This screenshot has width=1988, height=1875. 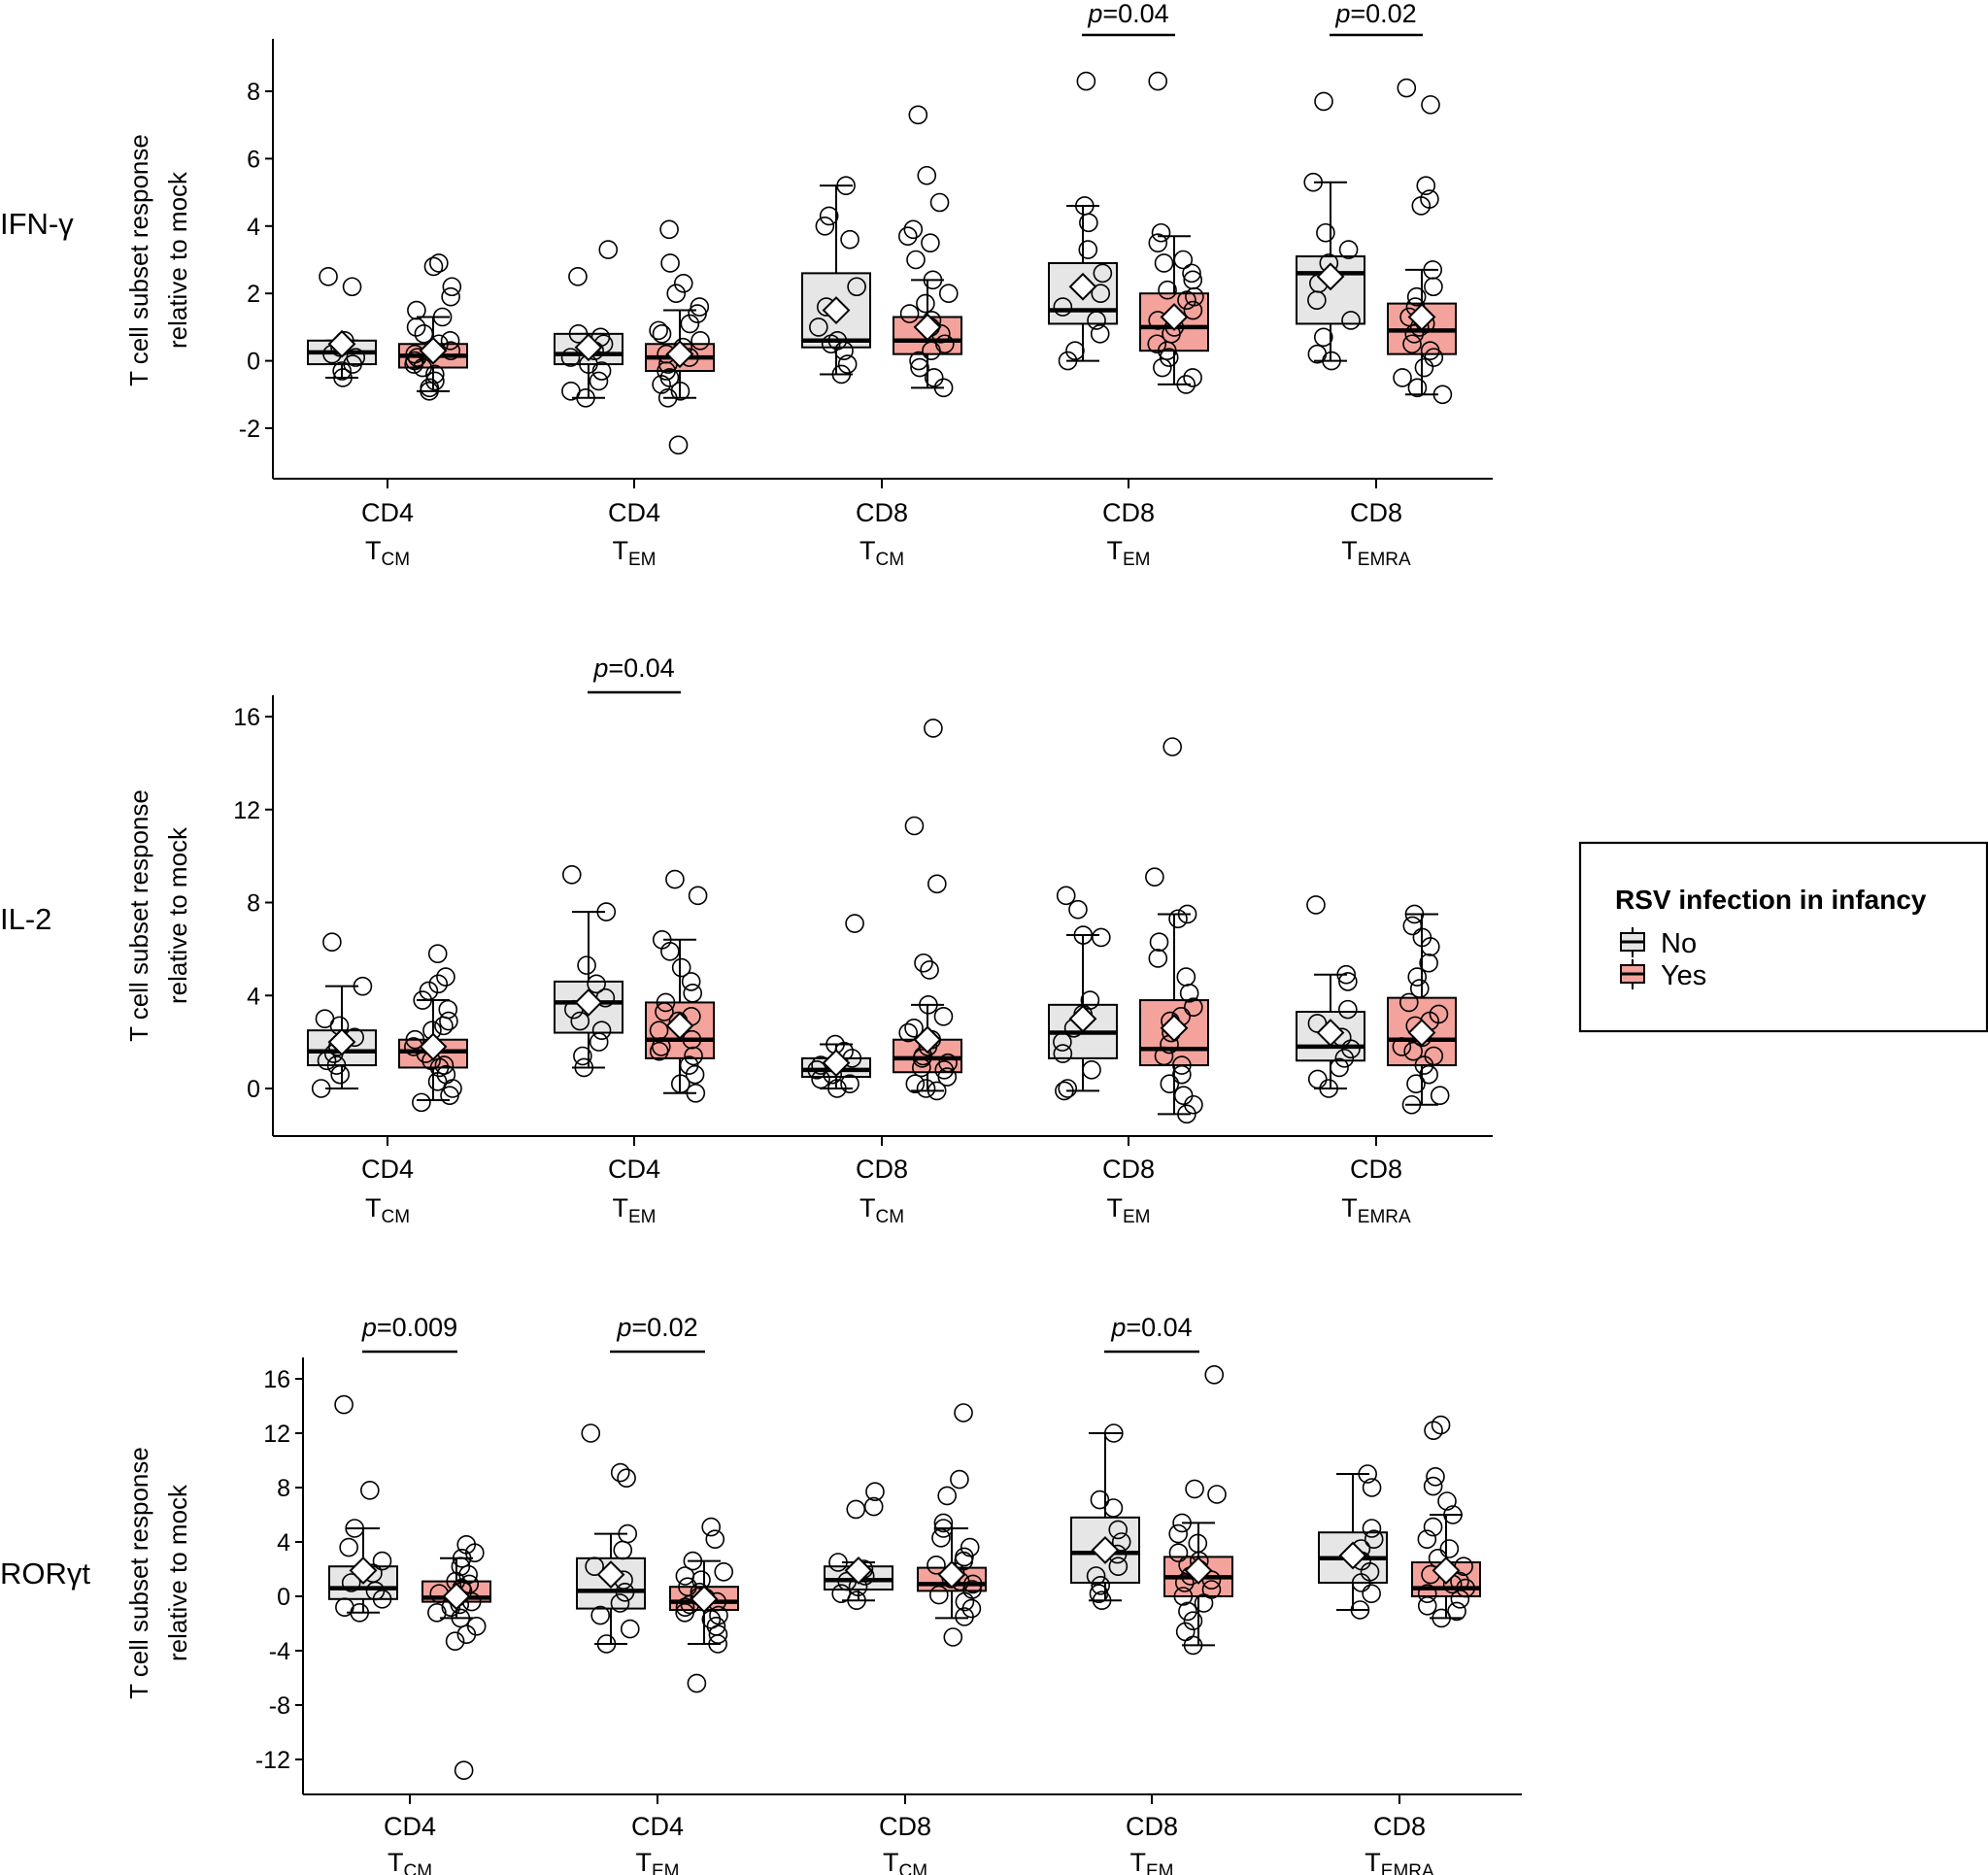 I want to click on y-tick-label: 12, so click(x=276, y=1434).